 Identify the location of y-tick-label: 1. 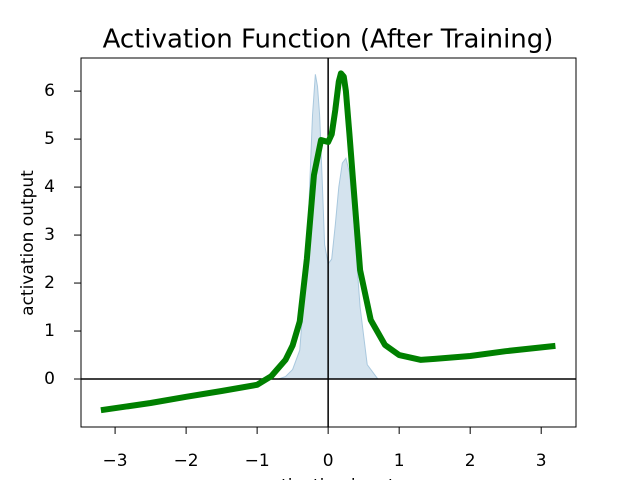
(49, 331).